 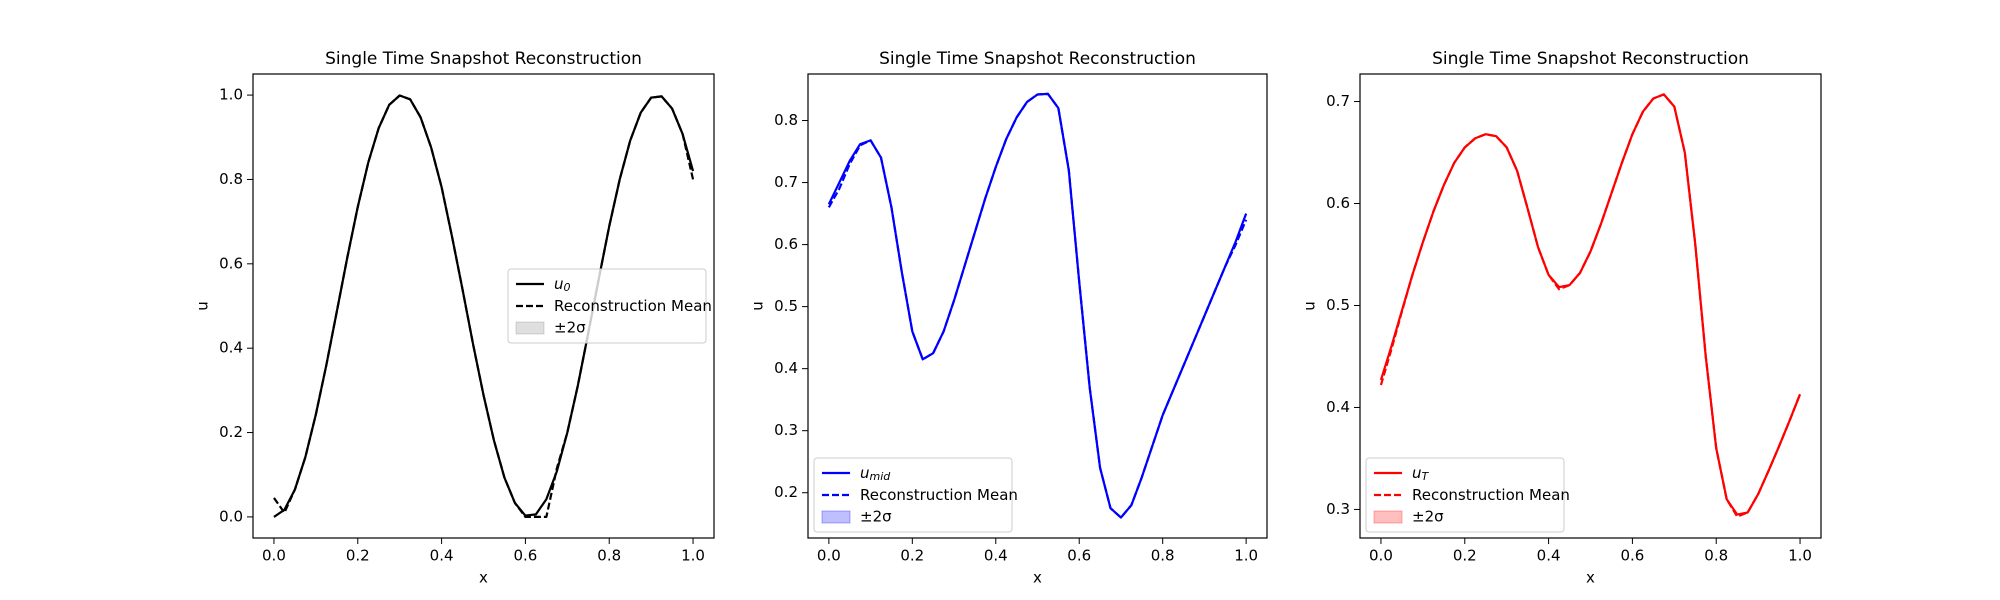 What do you see at coordinates (231, 95) in the screenshot?
I see `y-tick-label: 1.0` at bounding box center [231, 95].